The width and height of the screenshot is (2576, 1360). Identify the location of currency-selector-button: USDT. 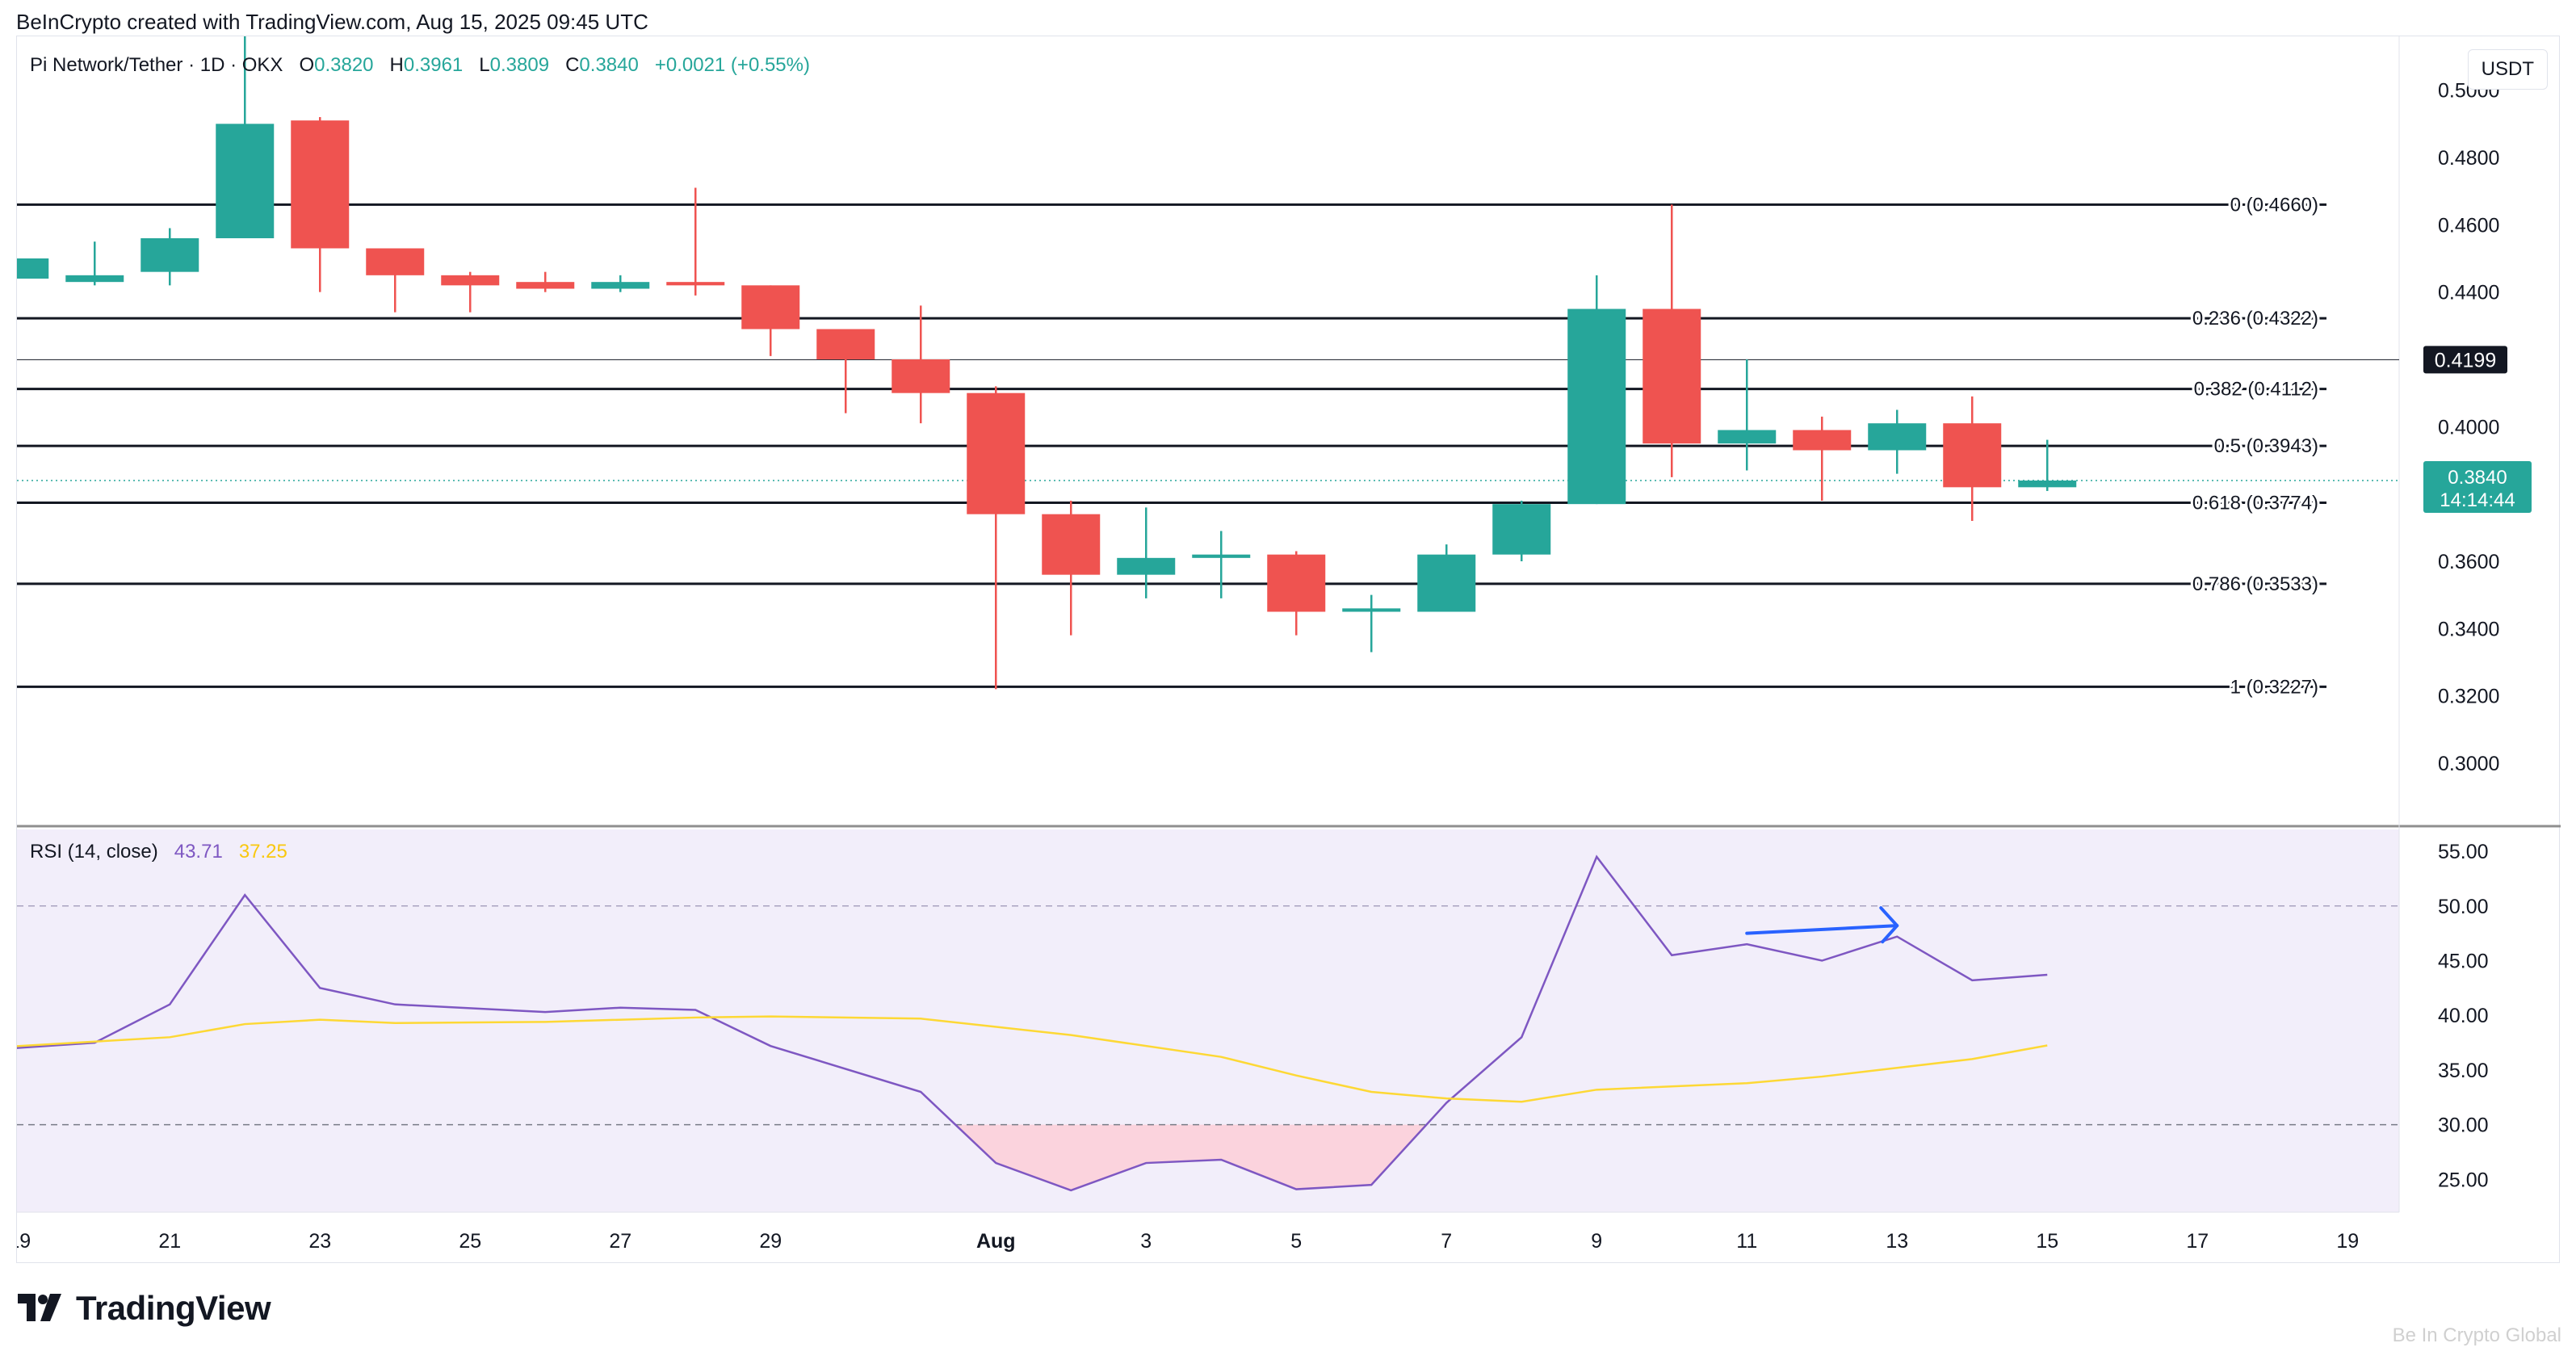
(2507, 69).